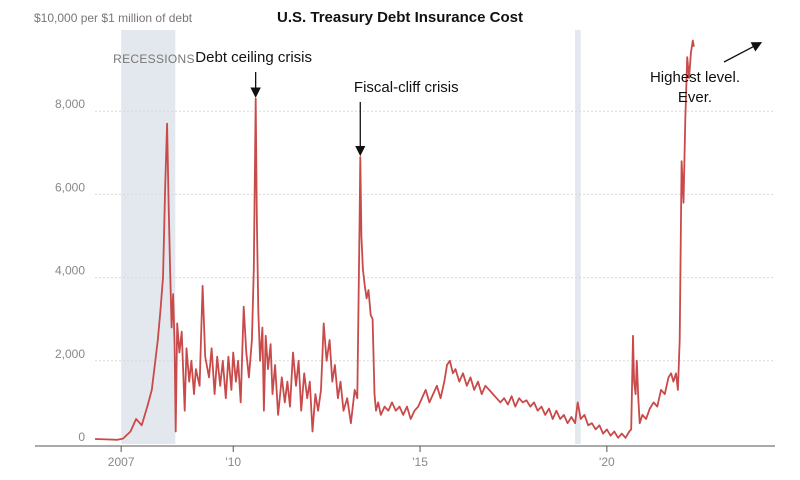 The height and width of the screenshot is (480, 800). I want to click on x-tick-label: '10, so click(233, 462).